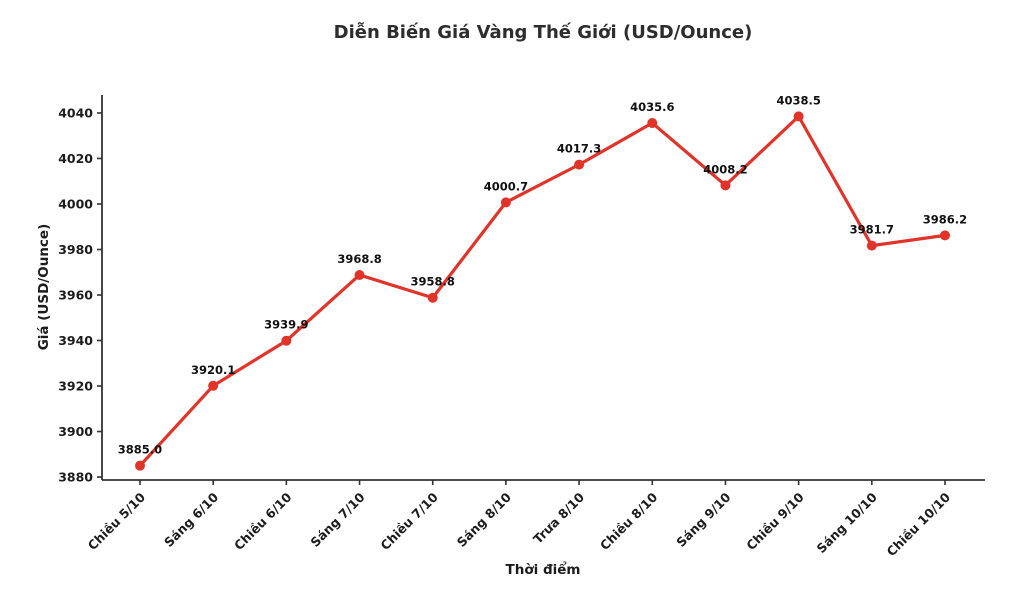  I want to click on x-tick-label: Sáng 8/10, so click(484, 519).